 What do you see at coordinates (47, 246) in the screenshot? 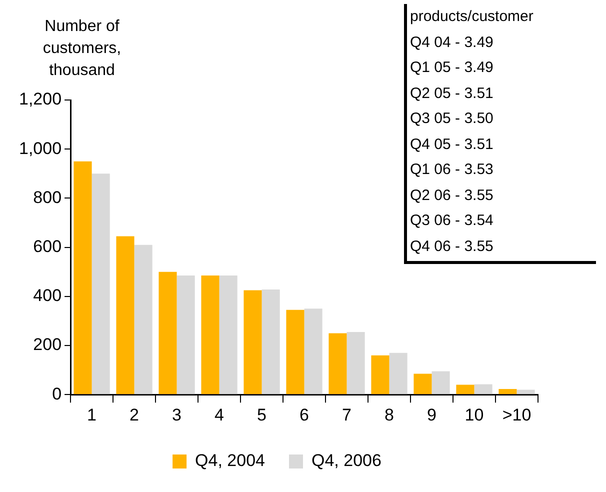
I see `y-tick-label: 600` at bounding box center [47, 246].